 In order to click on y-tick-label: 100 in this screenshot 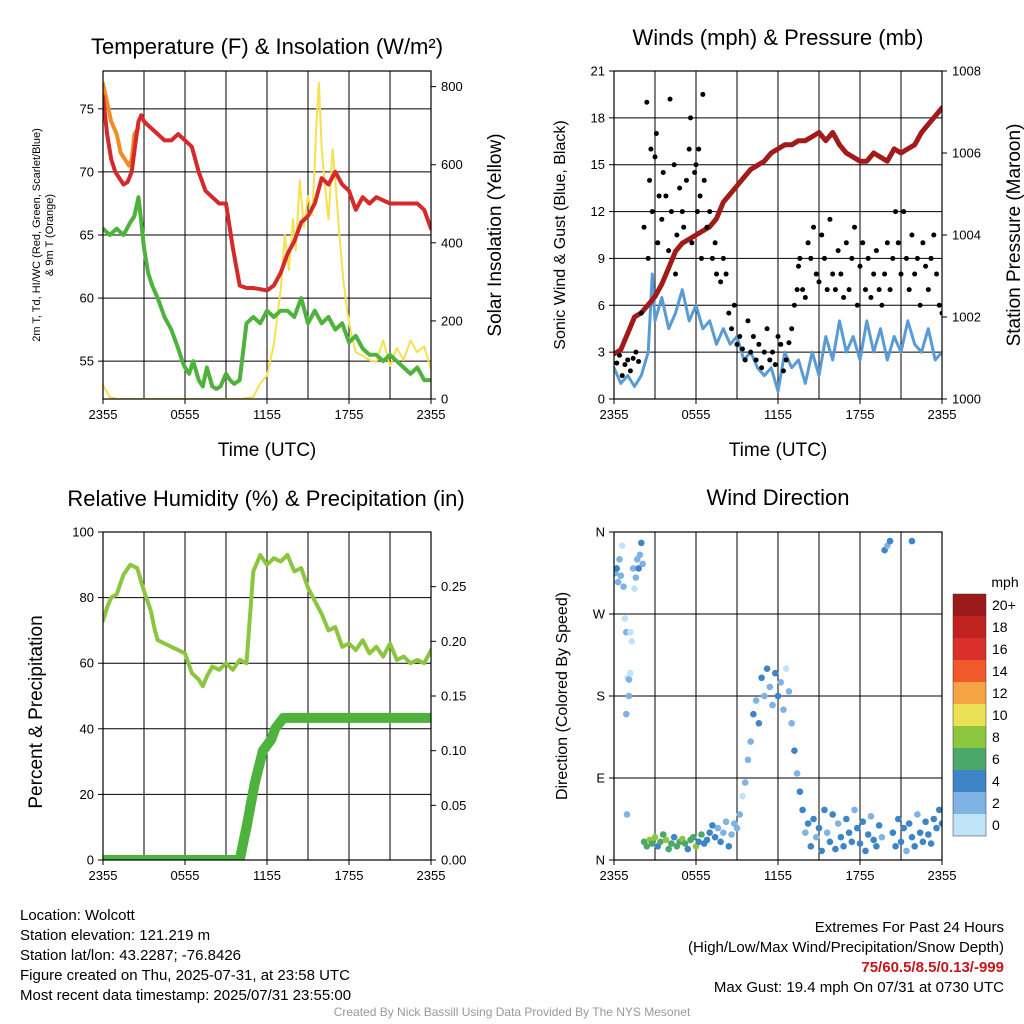, I will do `click(83, 532)`.